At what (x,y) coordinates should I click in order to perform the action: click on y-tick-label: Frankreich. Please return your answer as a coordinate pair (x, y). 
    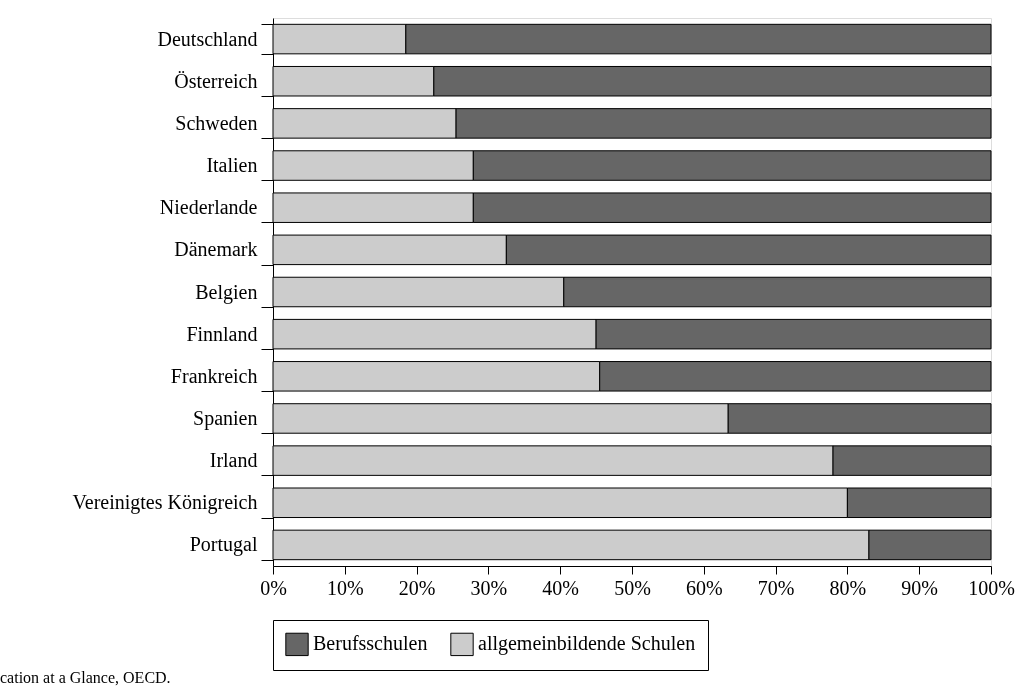
    Looking at the image, I should click on (214, 375).